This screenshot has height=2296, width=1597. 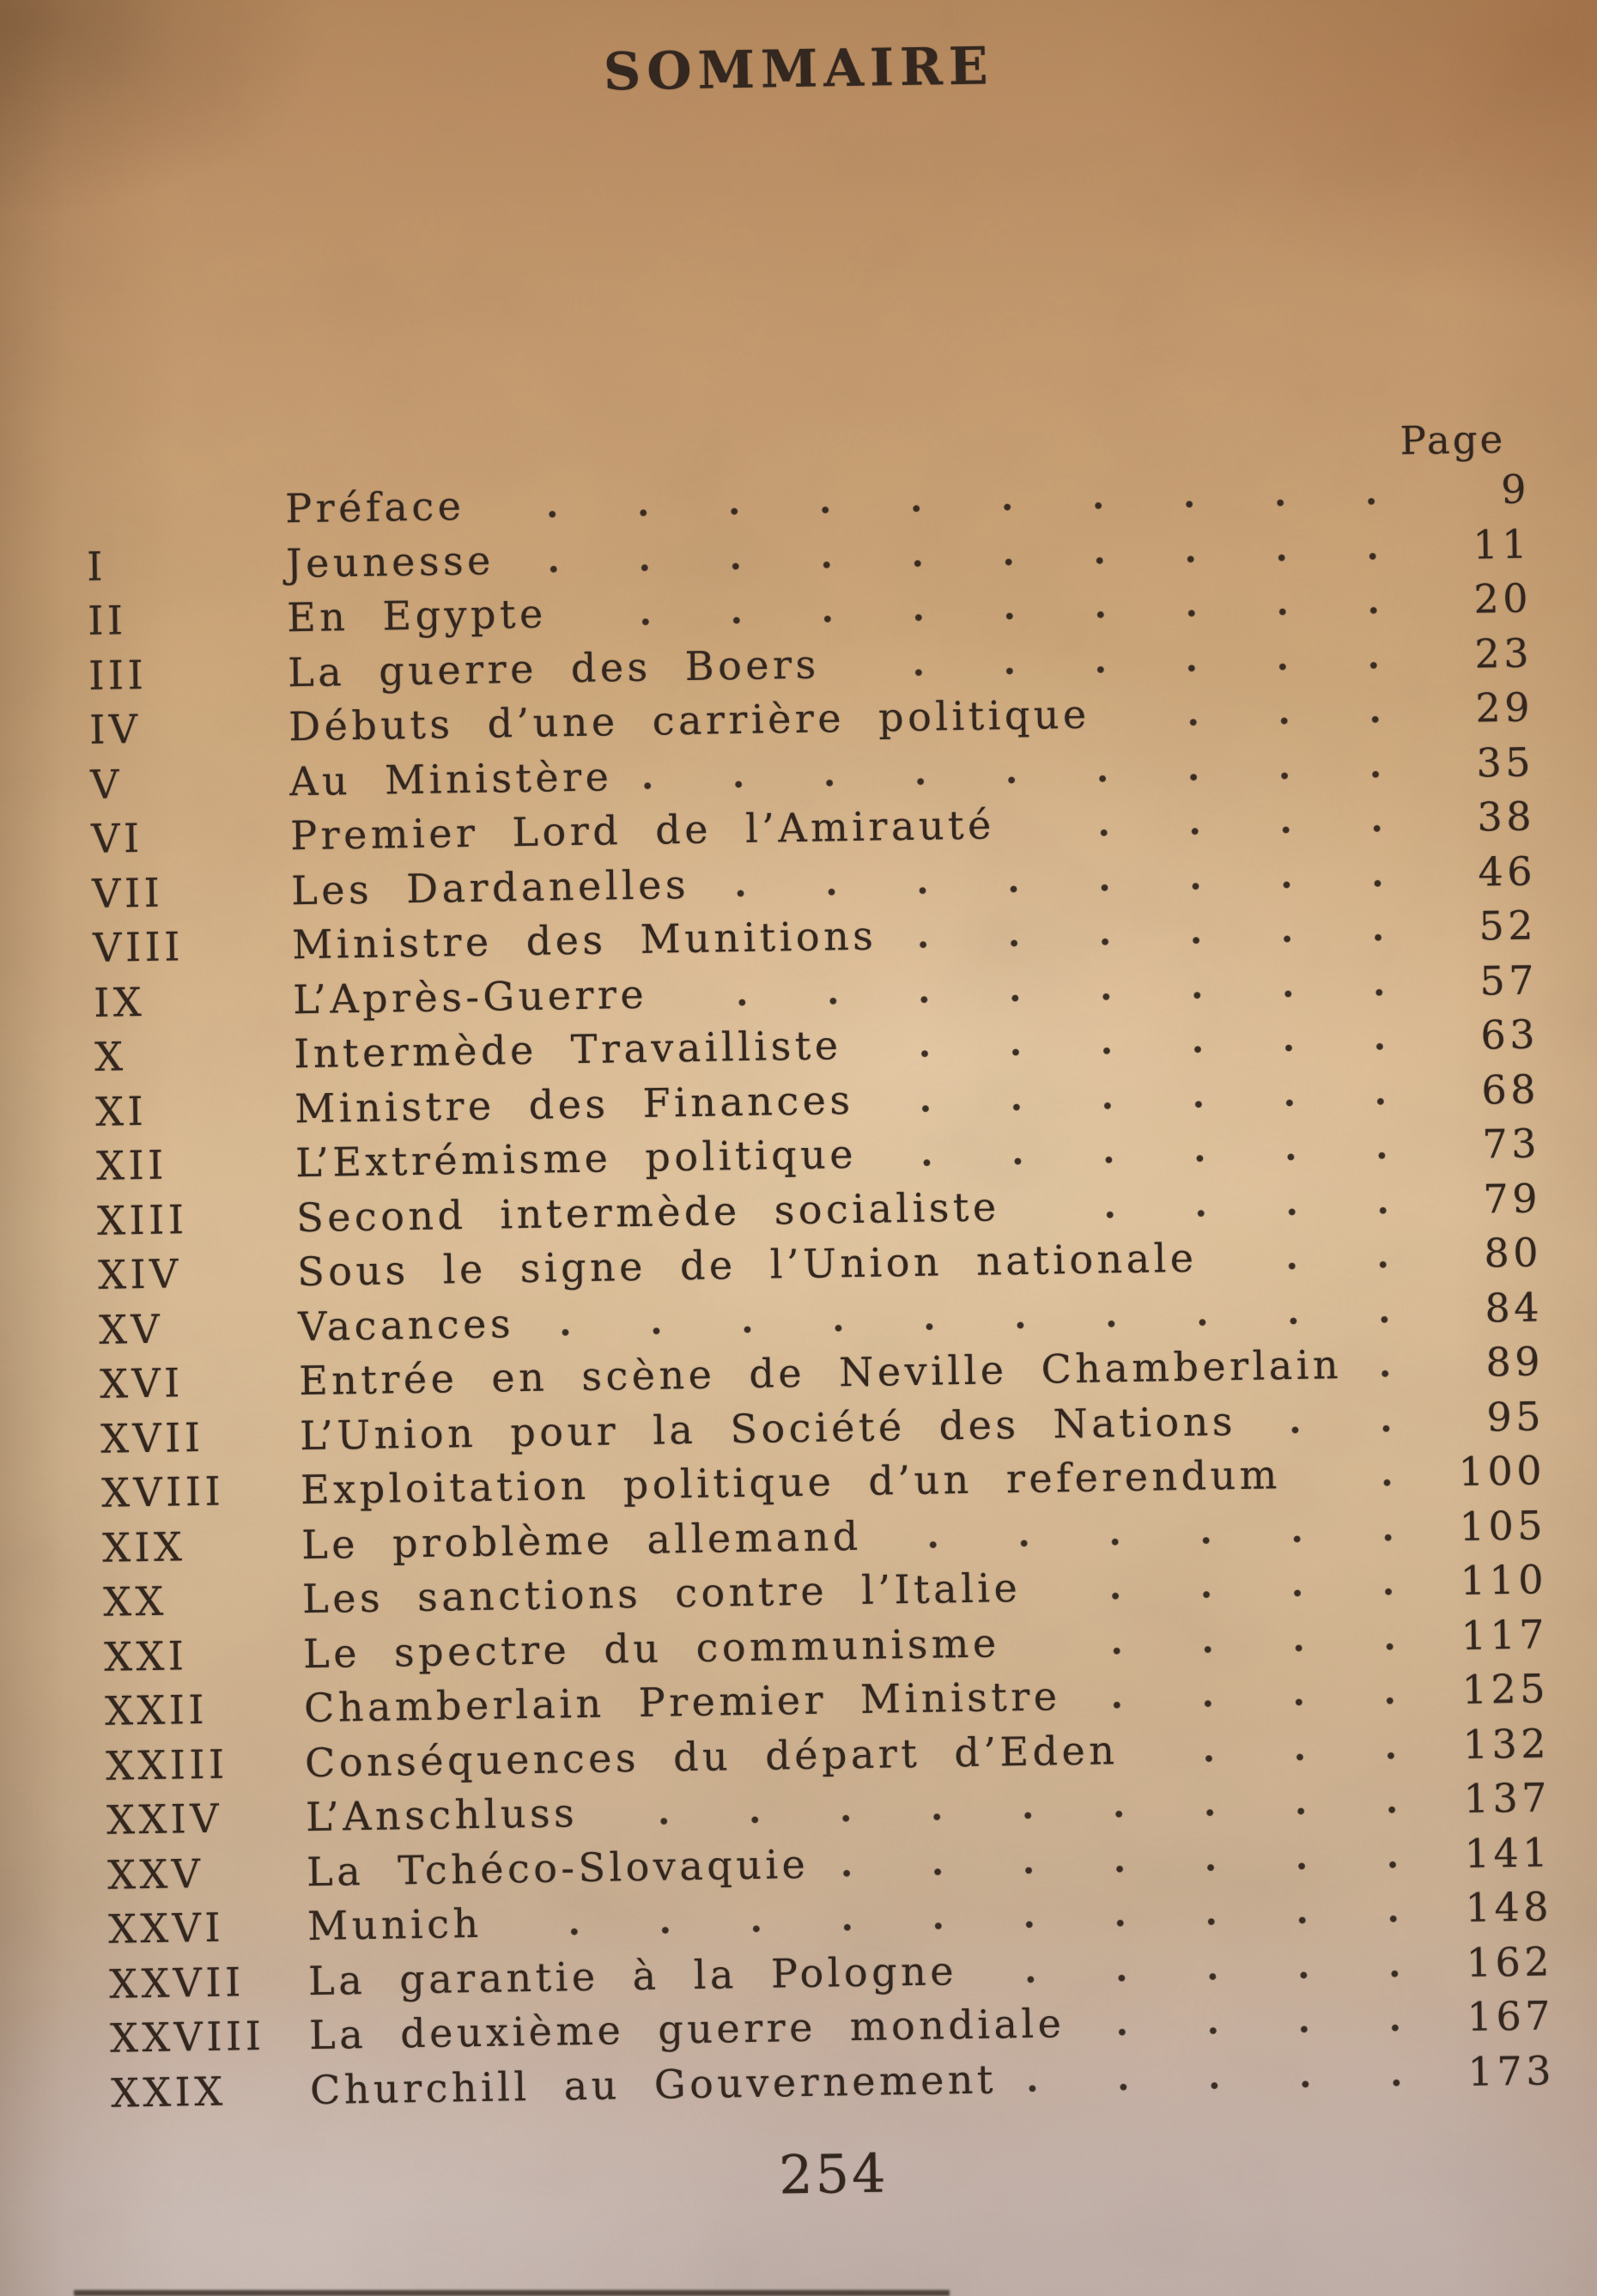 I want to click on chapter-numeral: VI, so click(x=117, y=838).